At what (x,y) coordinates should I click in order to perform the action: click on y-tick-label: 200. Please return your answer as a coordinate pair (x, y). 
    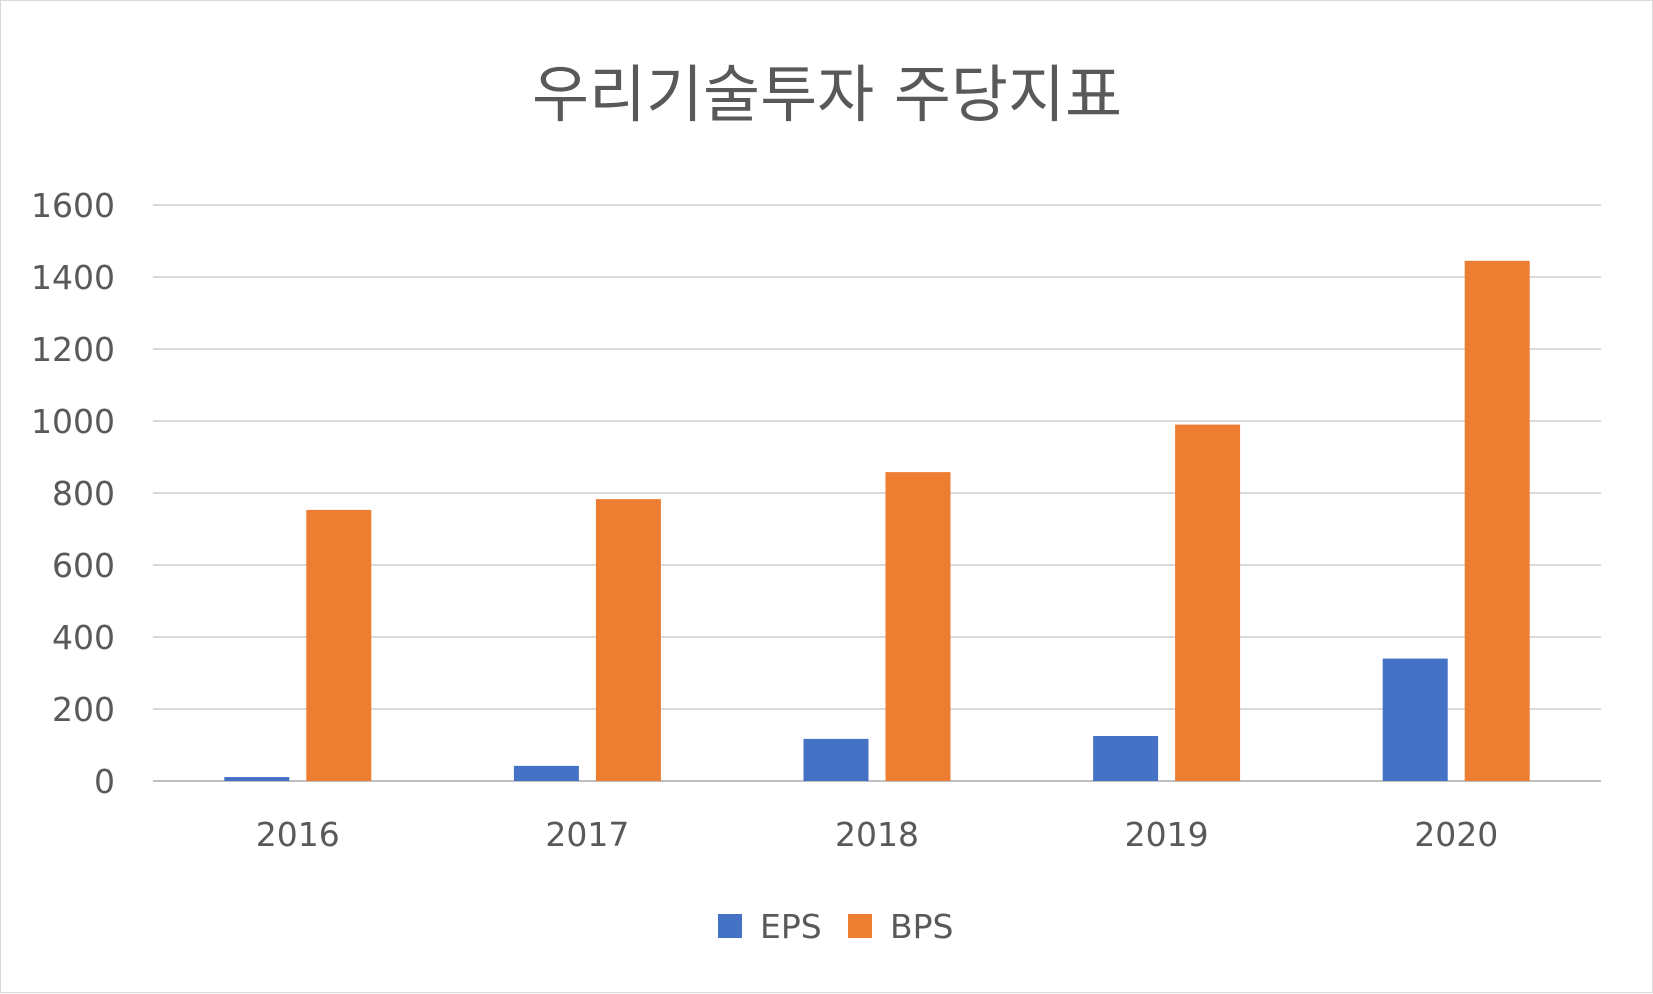
    Looking at the image, I should click on (83, 709).